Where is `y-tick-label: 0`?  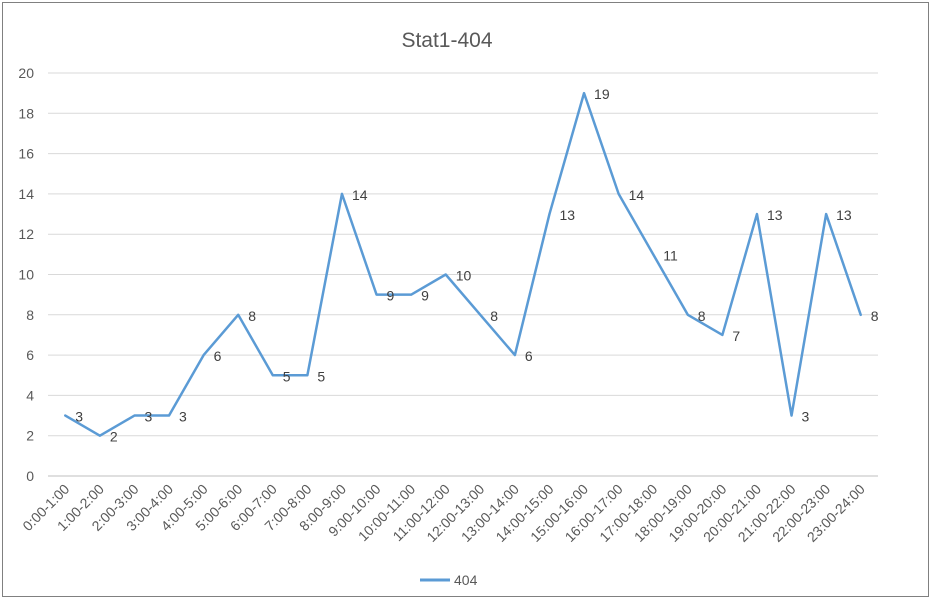
y-tick-label: 0 is located at coordinates (30, 476).